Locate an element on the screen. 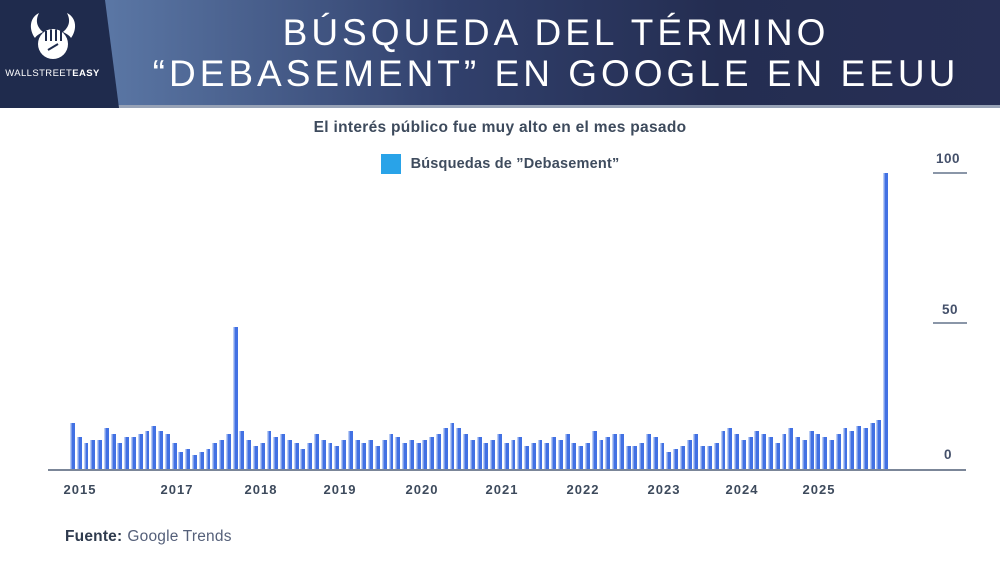  x-axis-labels: 2015 2017 2018 2019 2020 2021 2022 2023 2024 2025 is located at coordinates (500, 492).